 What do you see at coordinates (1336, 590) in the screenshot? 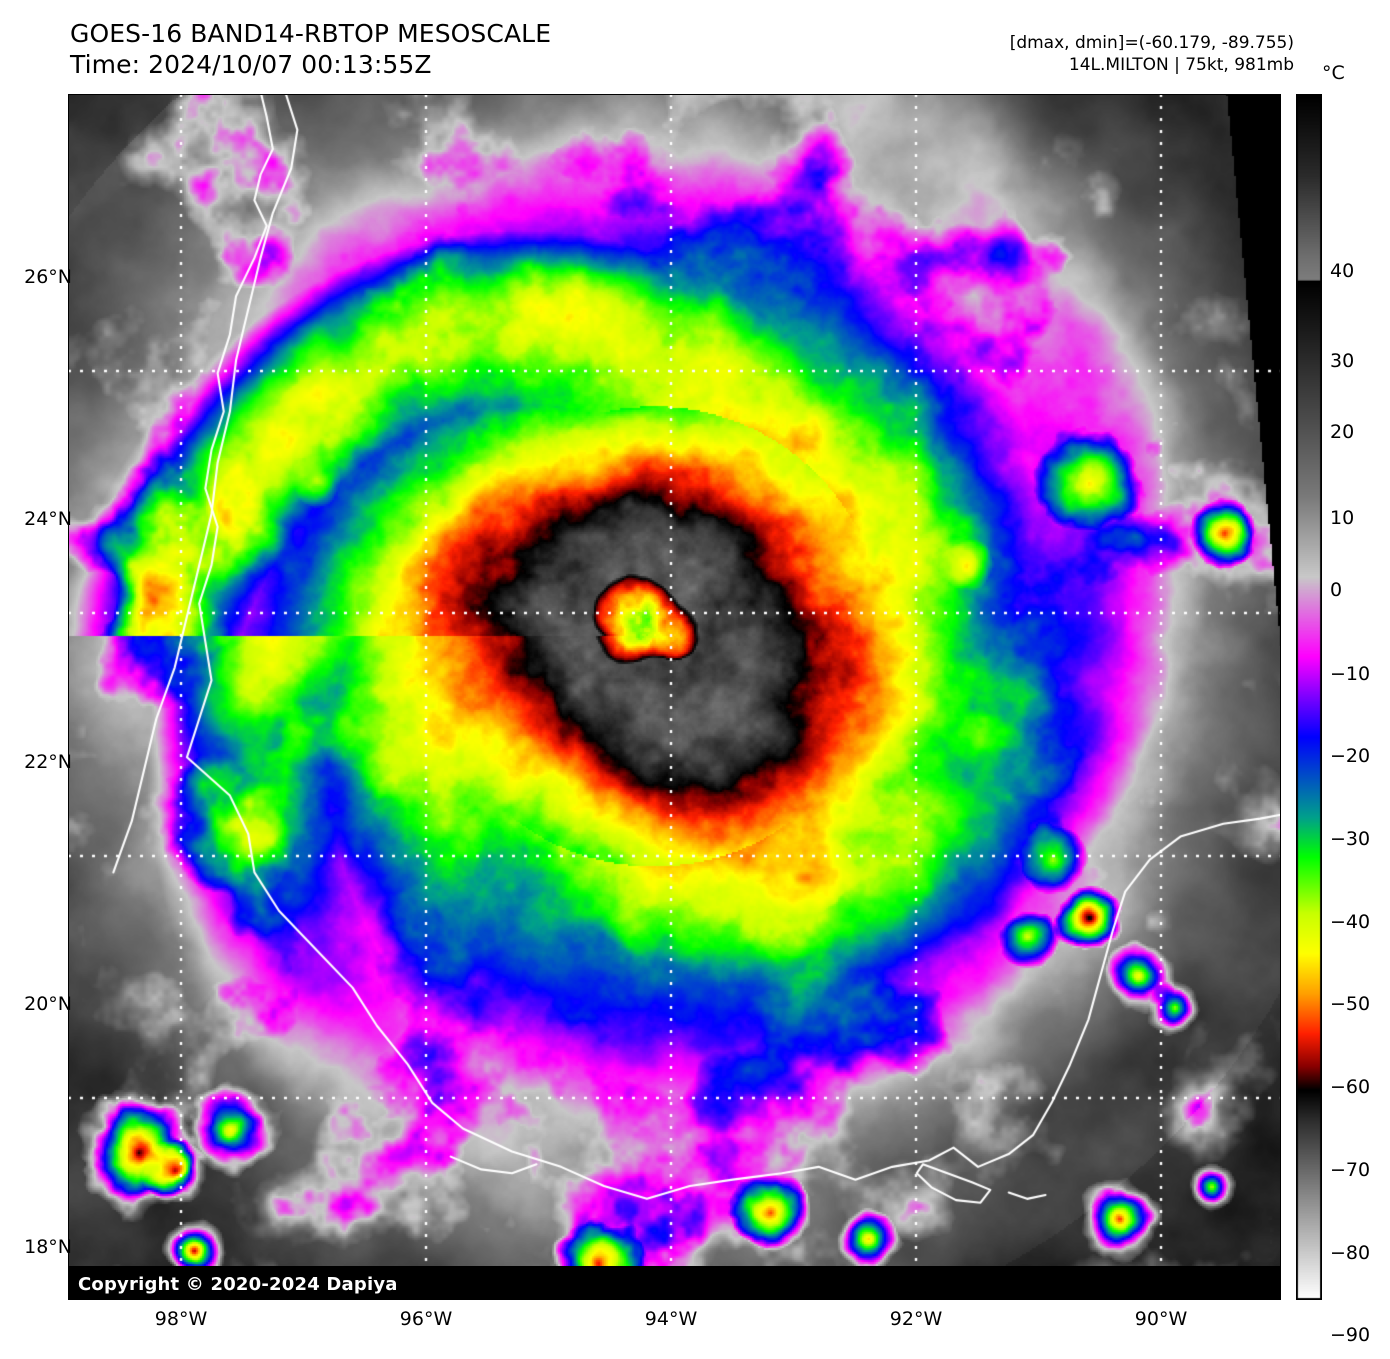
I see `colorbar-tick-label-4: 0` at bounding box center [1336, 590].